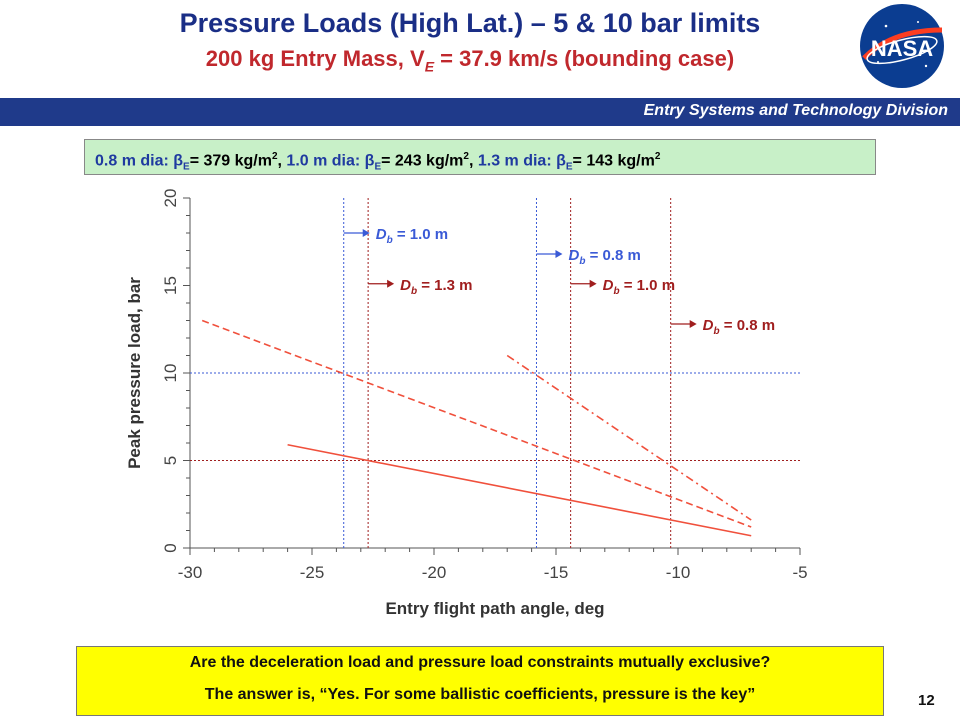 The width and height of the screenshot is (960, 720). I want to click on info-sub1: E, so click(186, 167).